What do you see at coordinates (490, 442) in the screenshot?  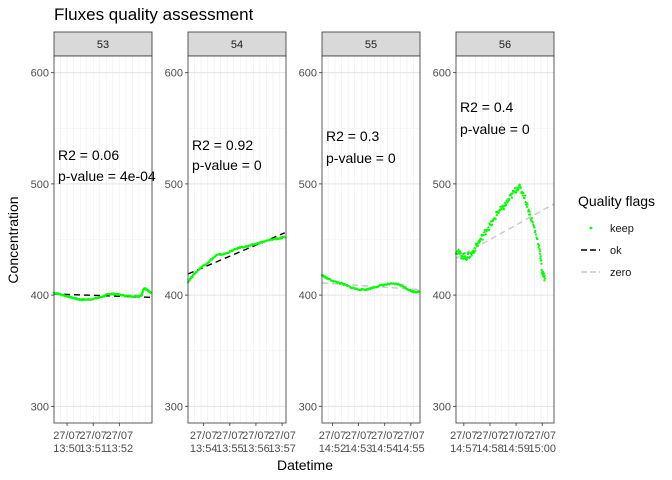 I see `x-tick-label: 27/07 14:58` at bounding box center [490, 442].